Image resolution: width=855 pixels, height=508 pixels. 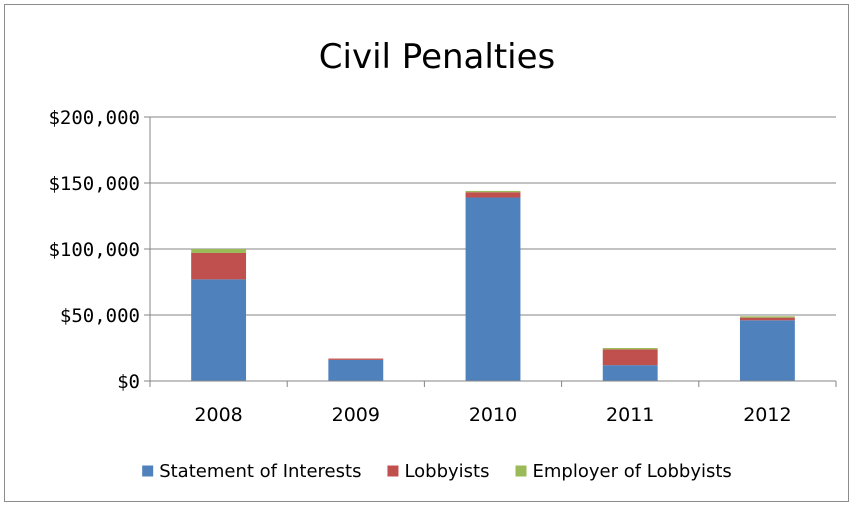 What do you see at coordinates (437, 57) in the screenshot?
I see `chart-title: Civil Penalties` at bounding box center [437, 57].